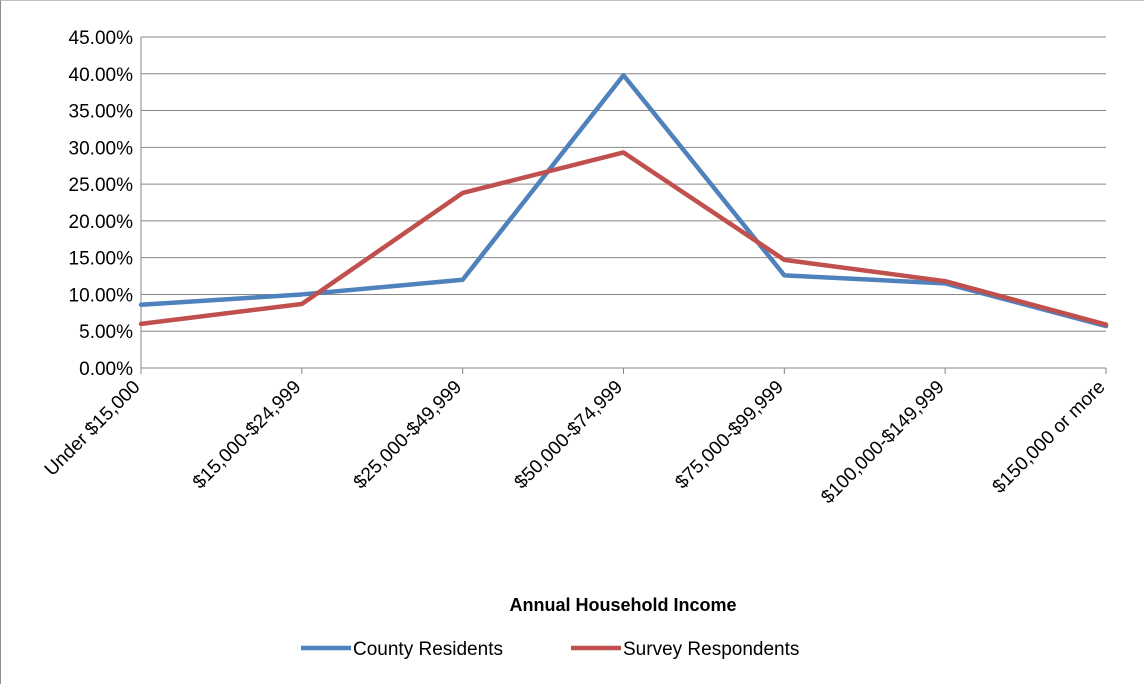 Image resolution: width=1144 pixels, height=685 pixels. I want to click on y-tick-label: 10.00%, so click(101, 295).